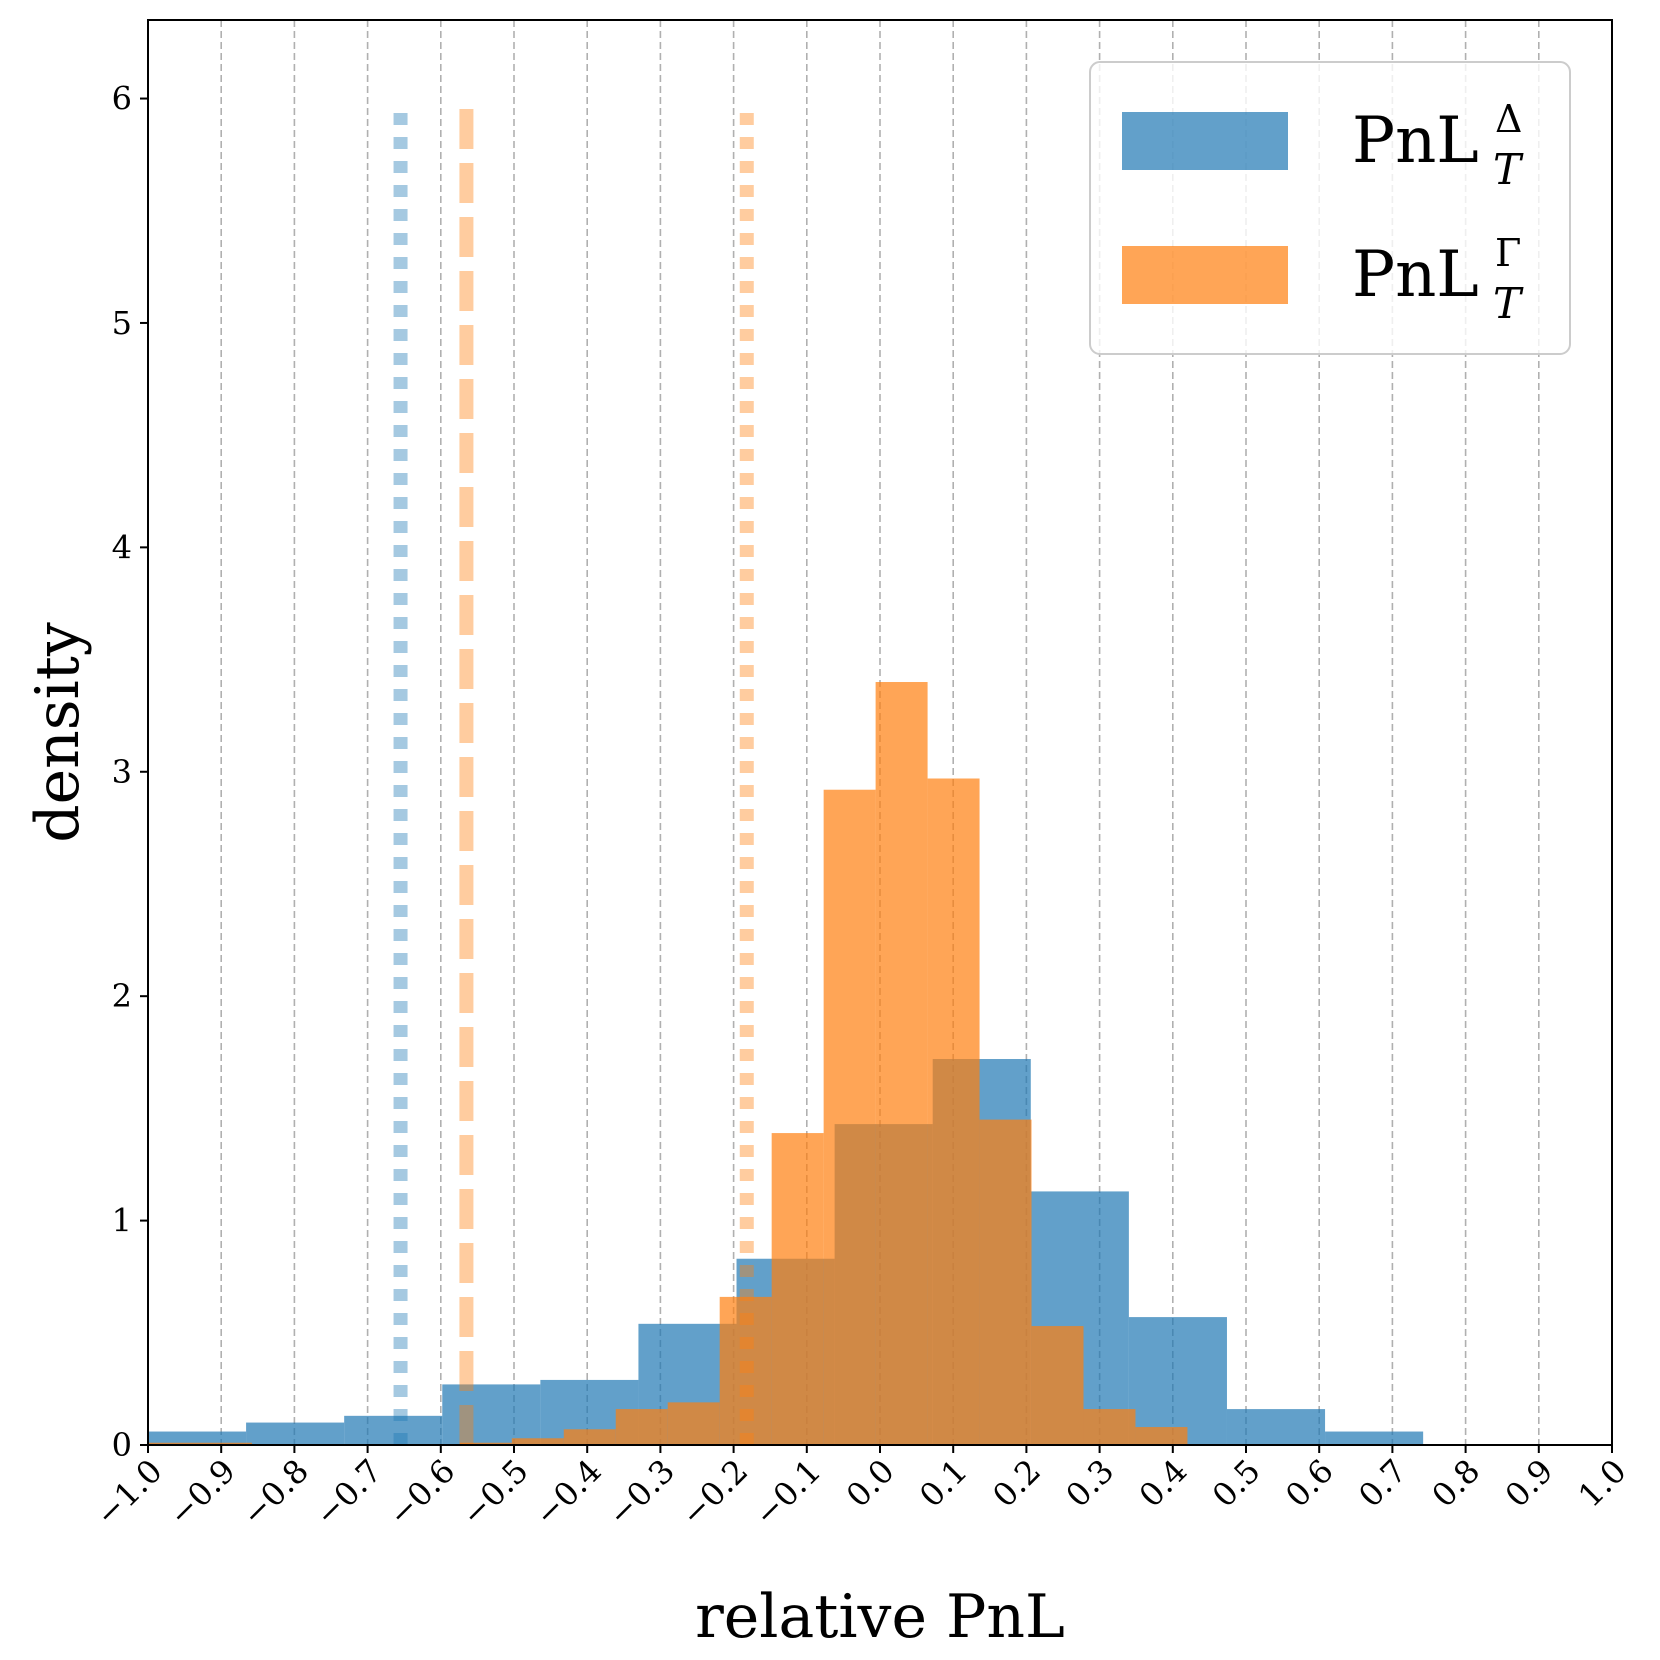 This screenshot has width=1660, height=1660. What do you see at coordinates (1529, 1483) in the screenshot?
I see `x-tick-label: 0.9` at bounding box center [1529, 1483].